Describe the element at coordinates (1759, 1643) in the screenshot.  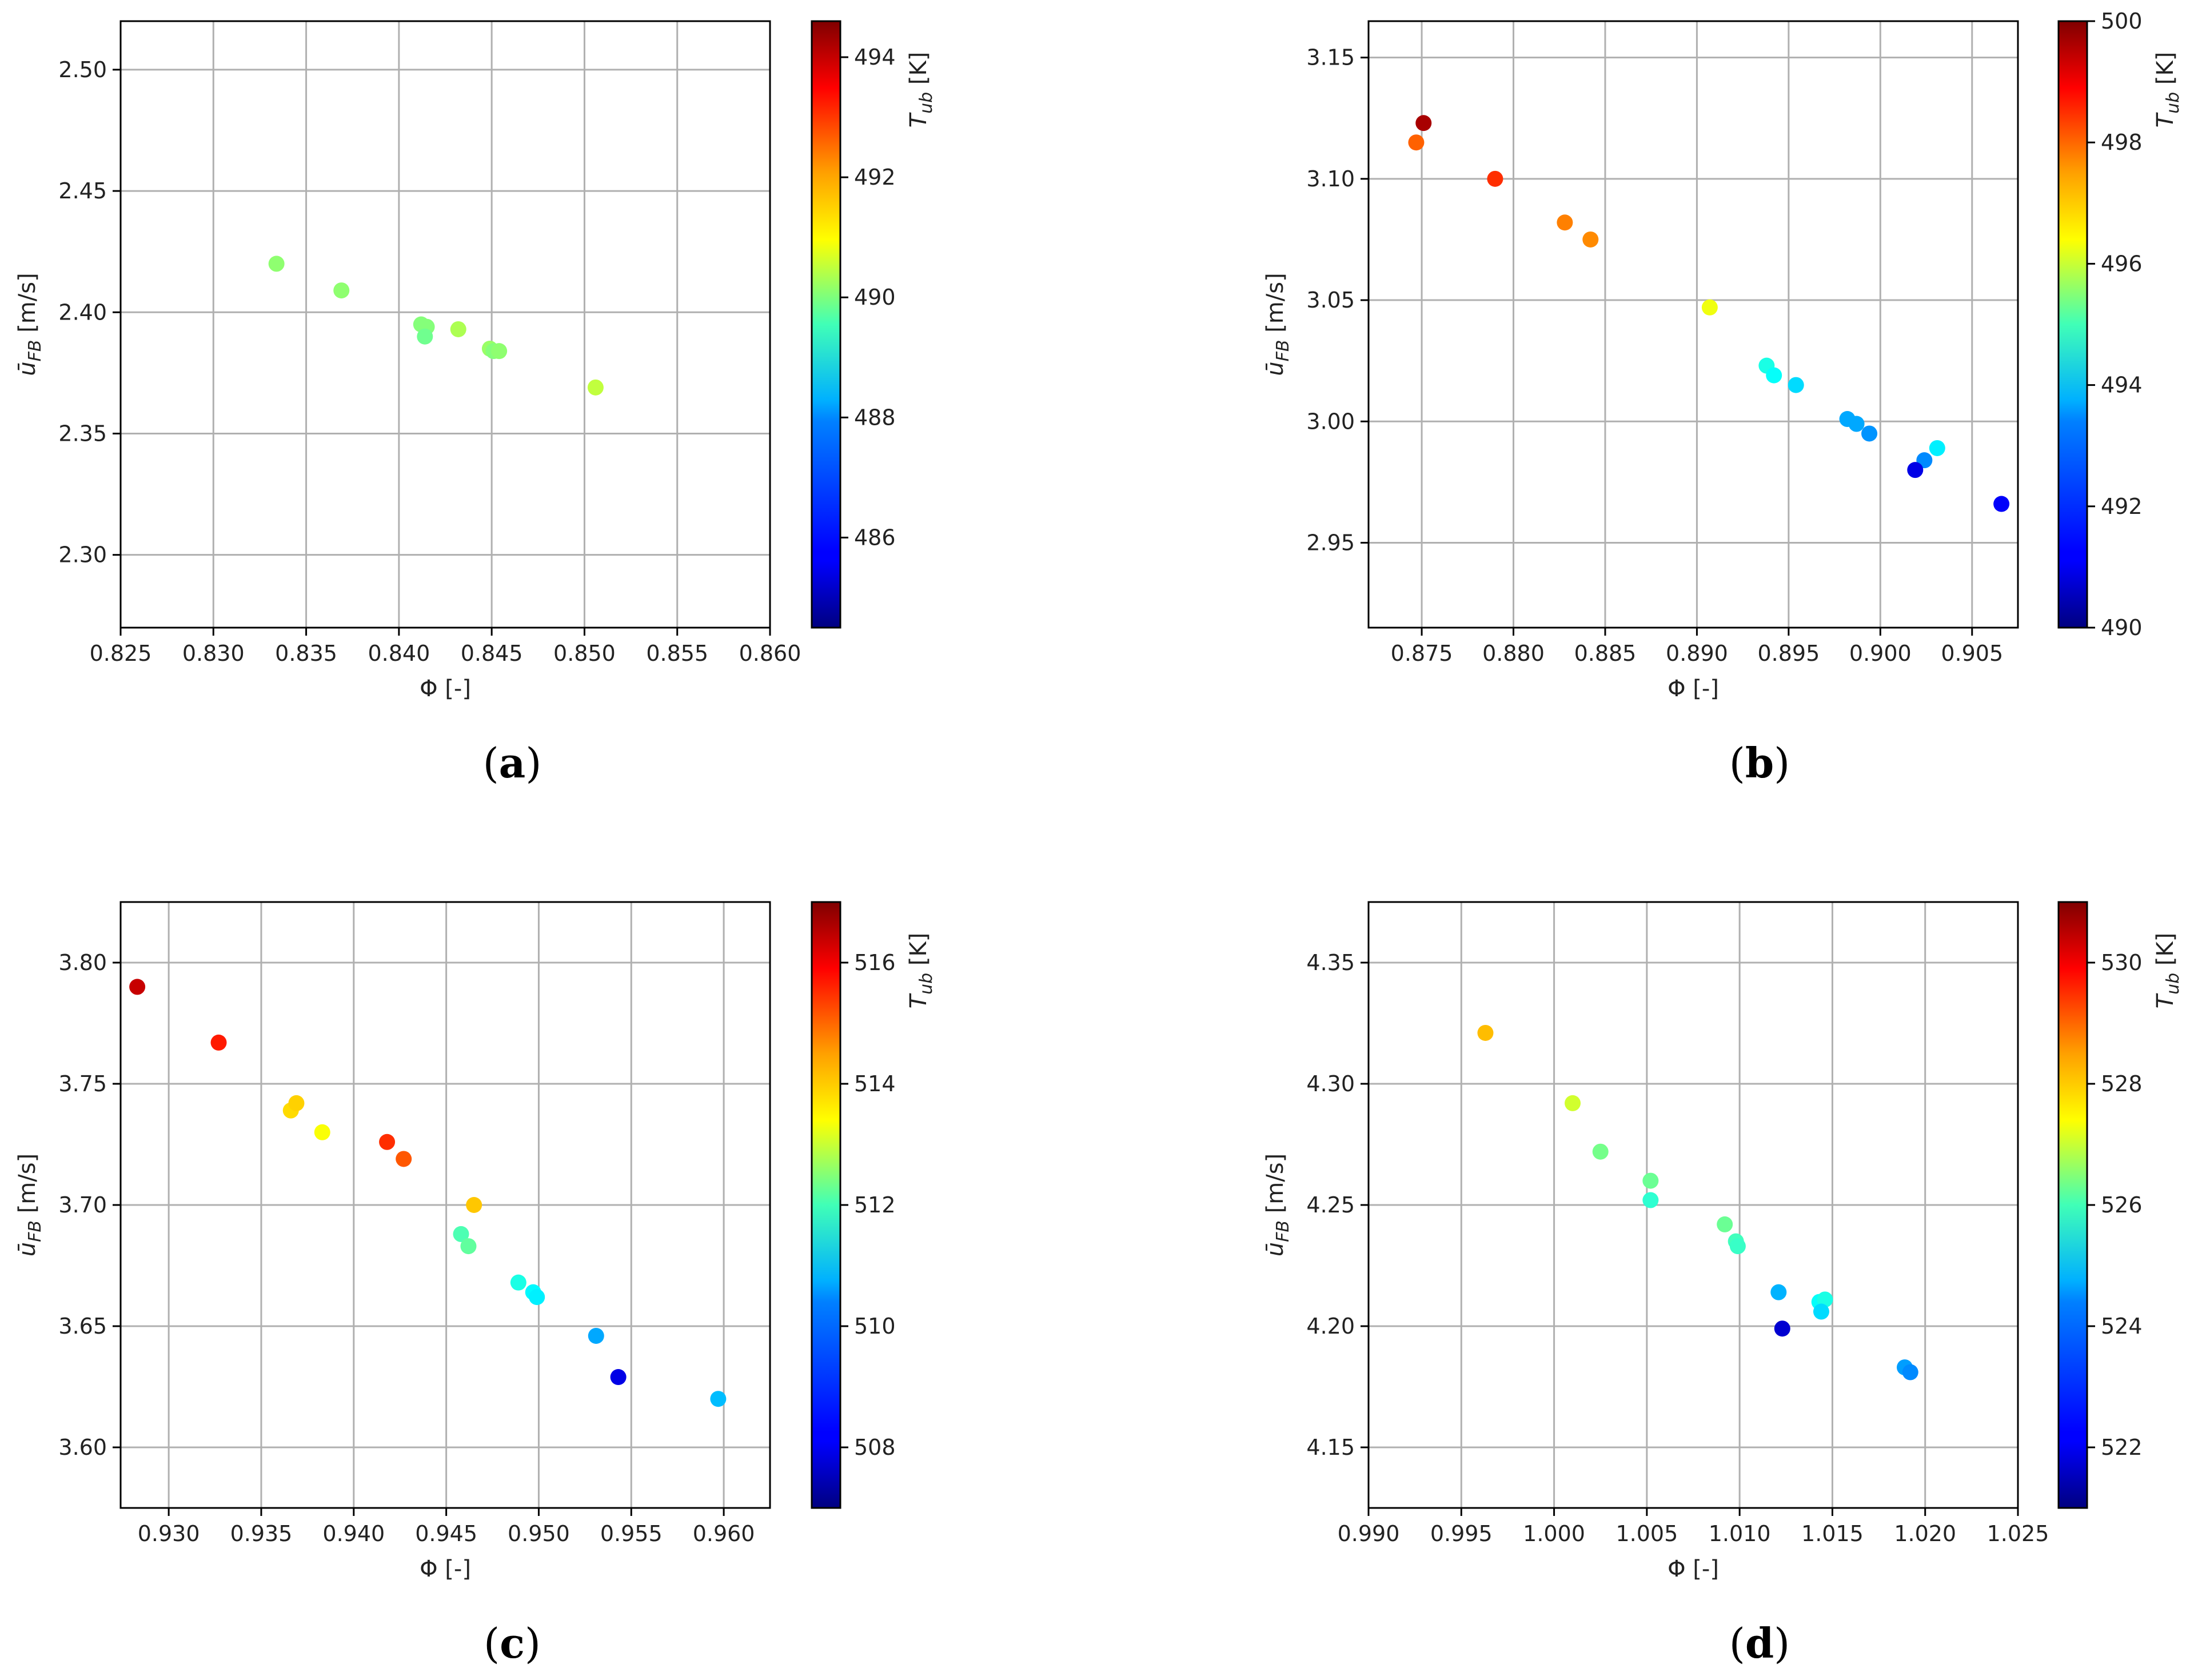
I see `panel-label-d: (d)` at that location.